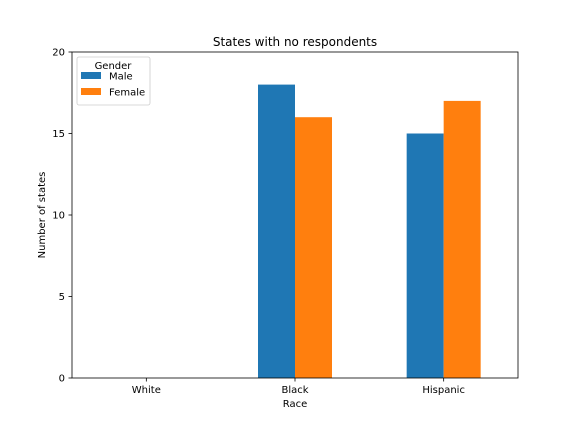 The height and width of the screenshot is (432, 576). What do you see at coordinates (425, 255) in the screenshot?
I see `bar-male-hispanic` at bounding box center [425, 255].